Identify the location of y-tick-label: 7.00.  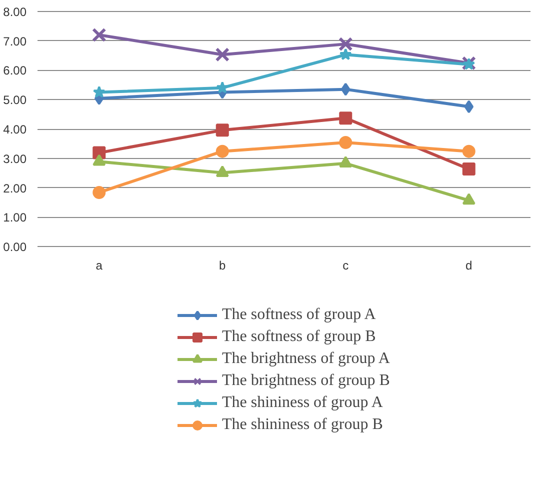
(15, 41).